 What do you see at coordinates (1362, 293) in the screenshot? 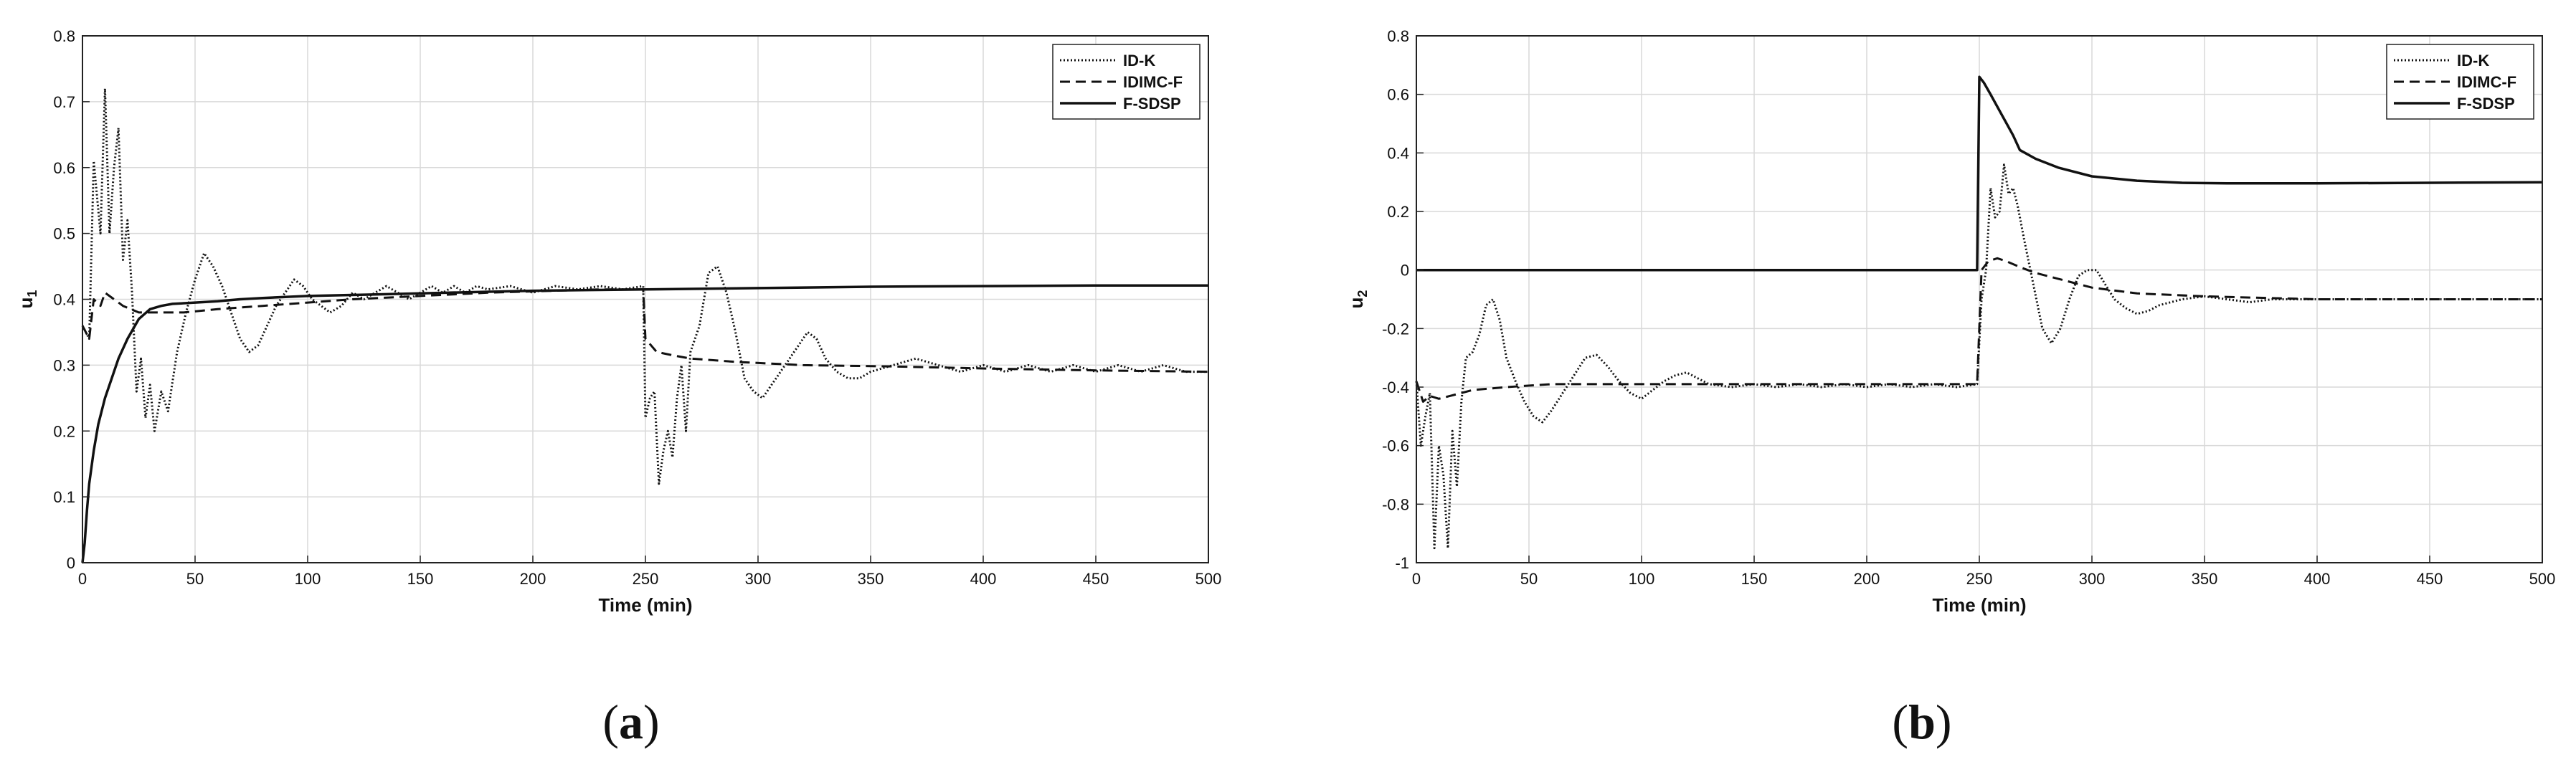
I see `y-axis-label-subscript: 2` at bounding box center [1362, 293].